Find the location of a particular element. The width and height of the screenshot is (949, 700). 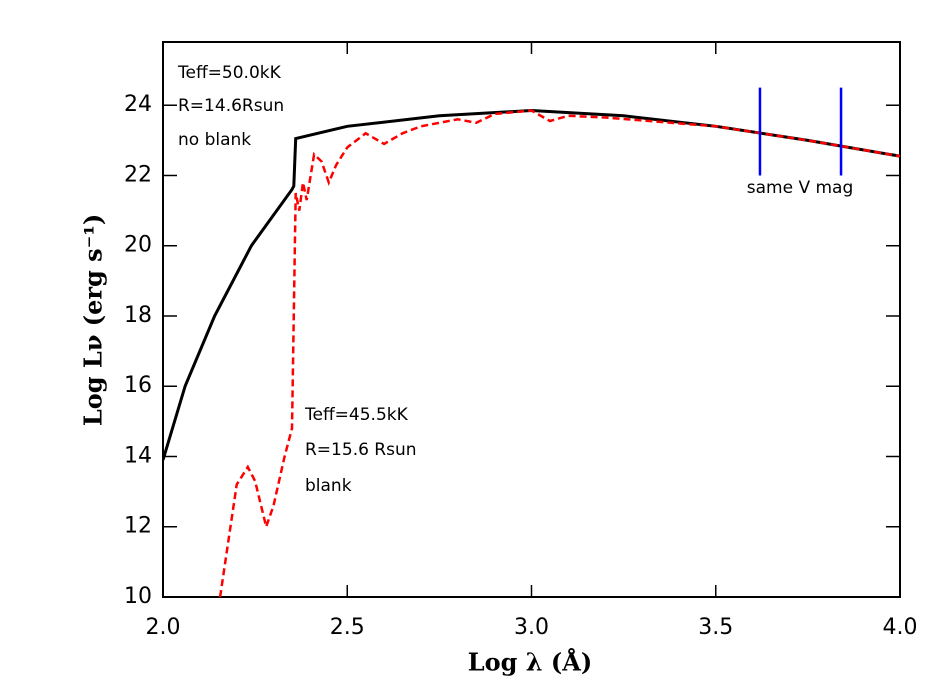

y-tick-label: 14 is located at coordinates (138, 455).